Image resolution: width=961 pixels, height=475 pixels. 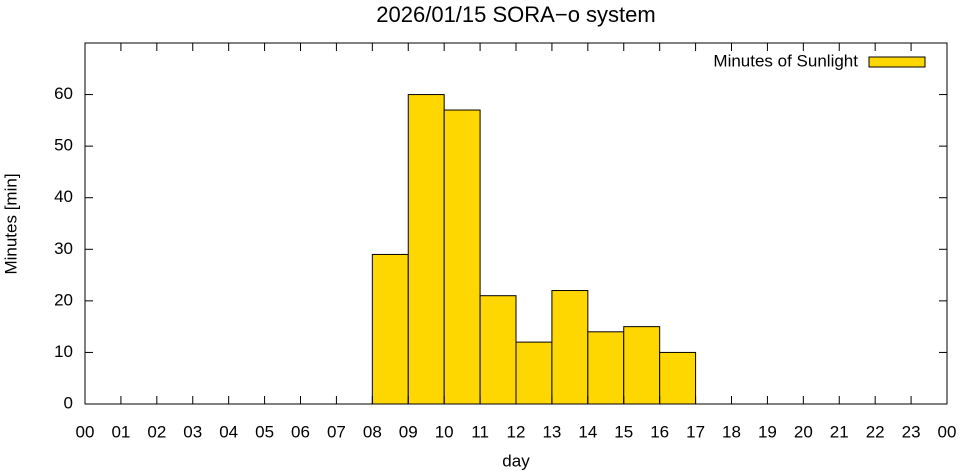 What do you see at coordinates (408, 431) in the screenshot?
I see `x-tick-label: 09` at bounding box center [408, 431].